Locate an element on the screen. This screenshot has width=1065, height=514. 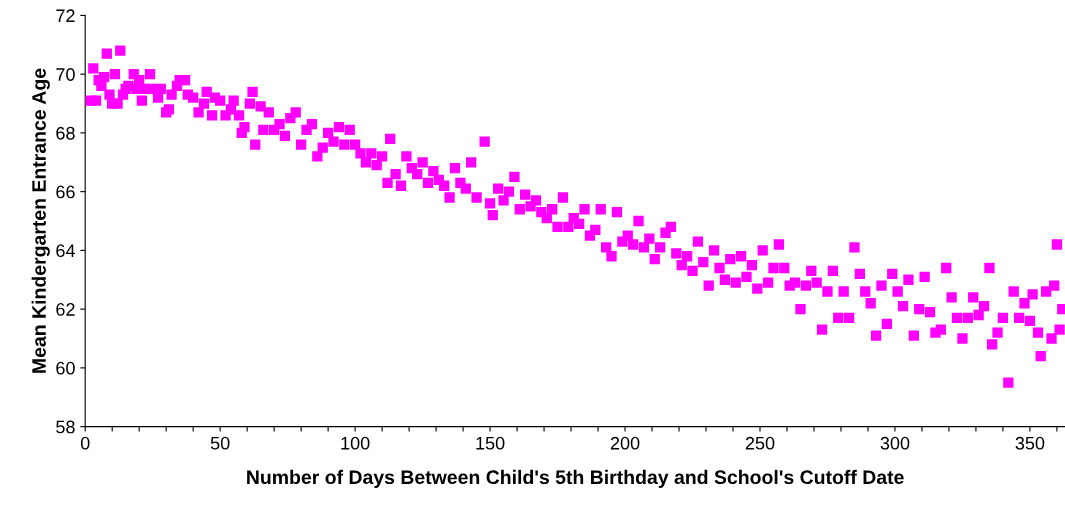
x-tick-label: 150 is located at coordinates (490, 443).